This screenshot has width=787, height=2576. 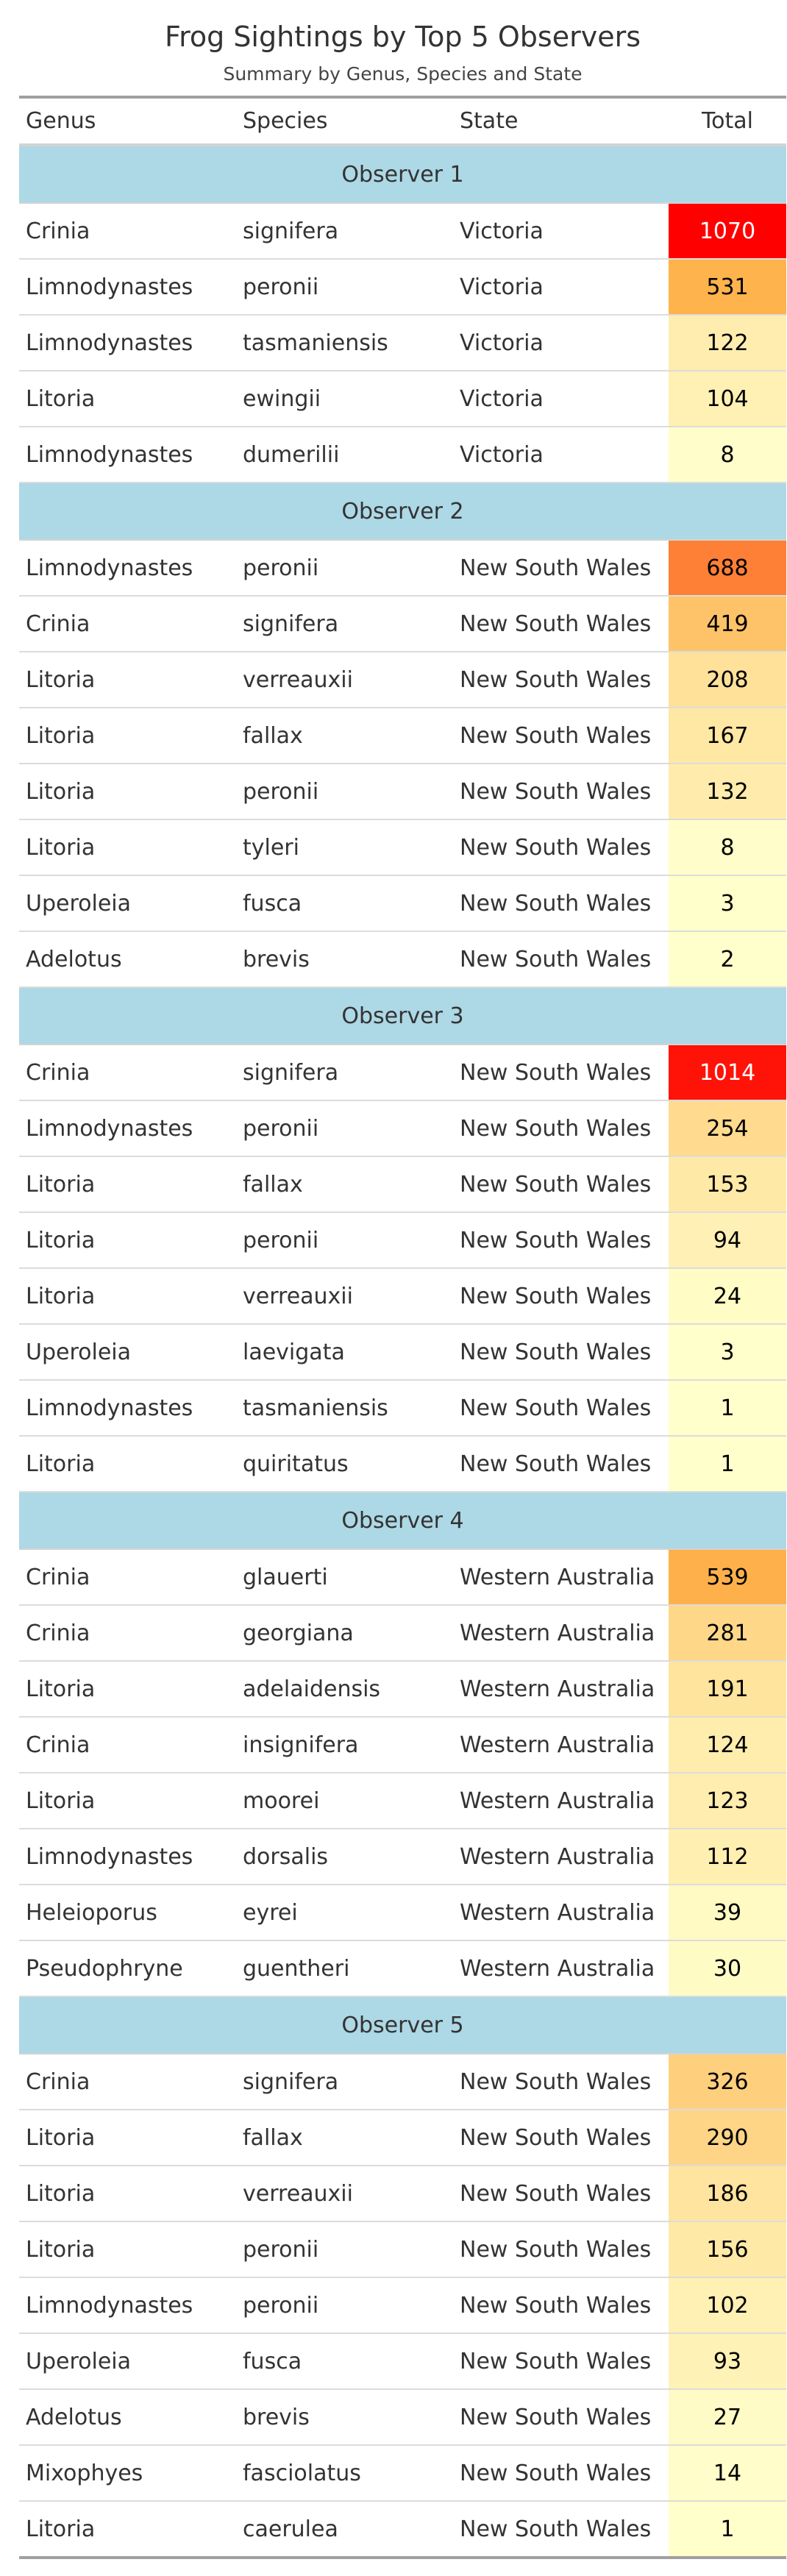 What do you see at coordinates (728, 624) in the screenshot?
I see `total-cell: 419` at bounding box center [728, 624].